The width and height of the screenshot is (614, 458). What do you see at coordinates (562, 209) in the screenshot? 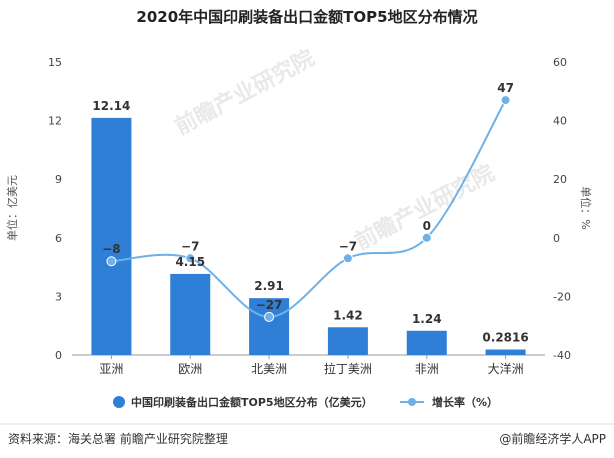
I see `y-axis-right-ticks: -40 -20 0 20 40 60` at bounding box center [562, 209].